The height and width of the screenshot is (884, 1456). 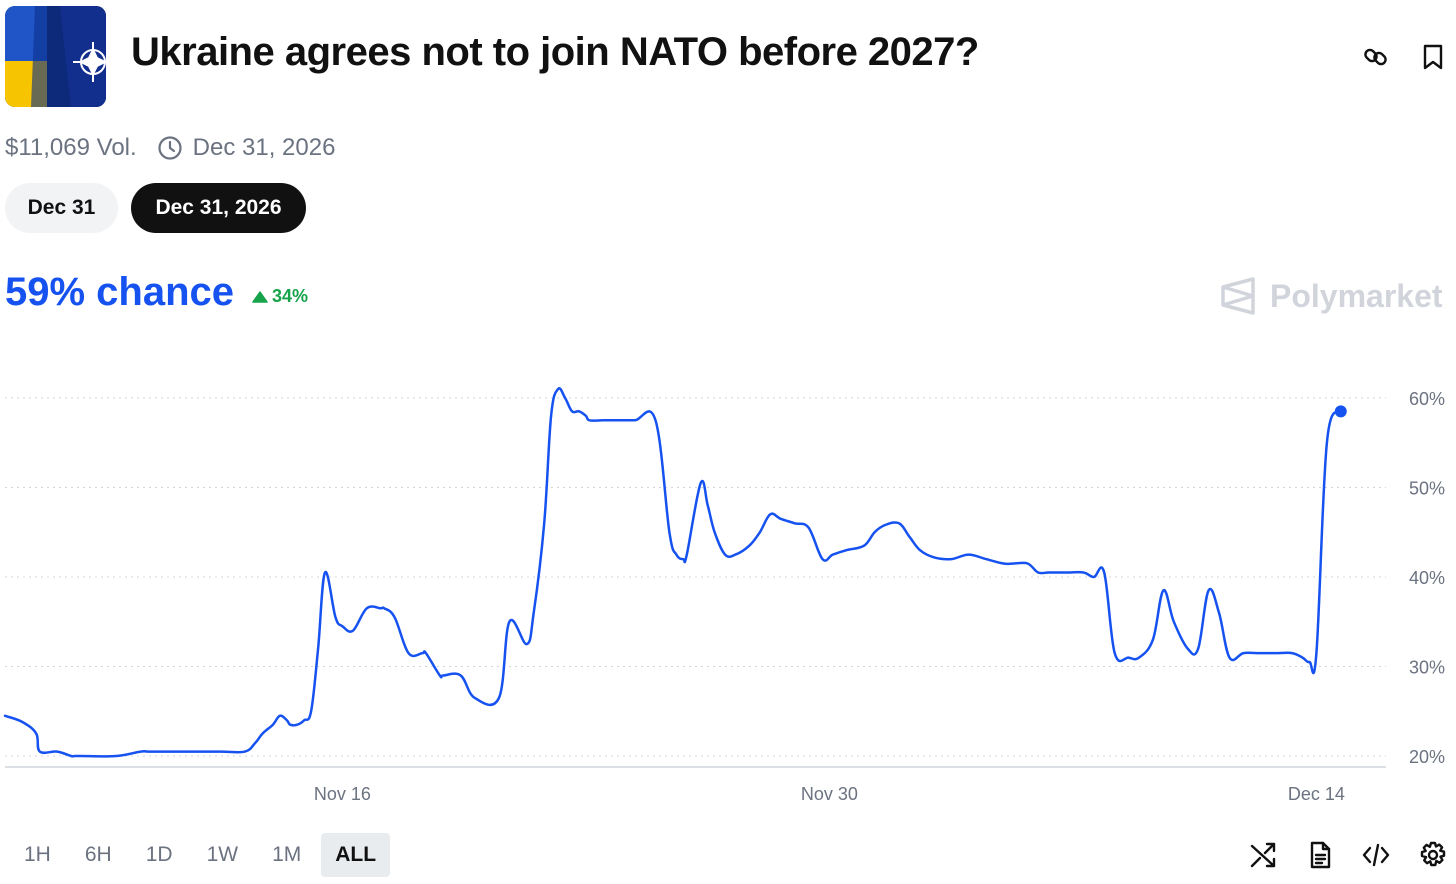 I want to click on range-1d: 1D, so click(x=159, y=854).